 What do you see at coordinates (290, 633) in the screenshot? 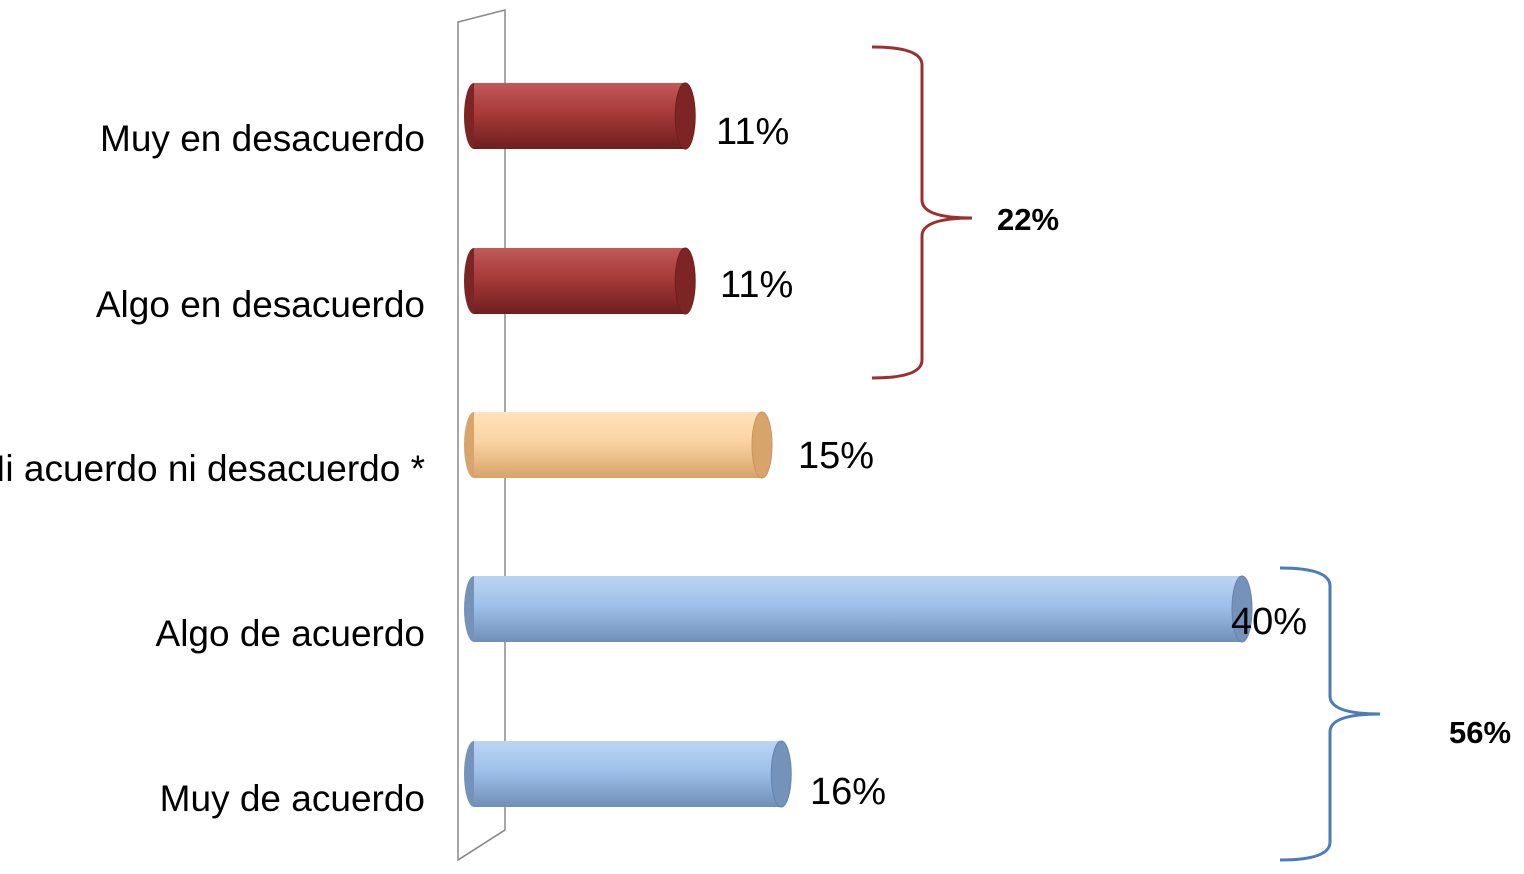
I see `category-label: Algo de acuerdo` at bounding box center [290, 633].